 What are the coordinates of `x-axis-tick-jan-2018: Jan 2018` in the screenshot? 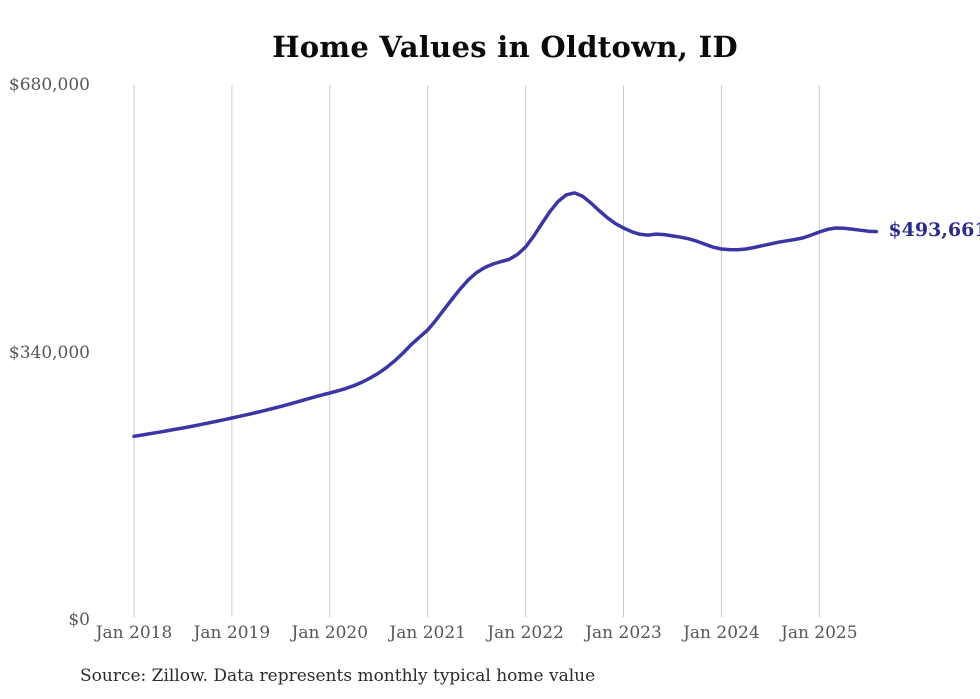 It's located at (134, 633).